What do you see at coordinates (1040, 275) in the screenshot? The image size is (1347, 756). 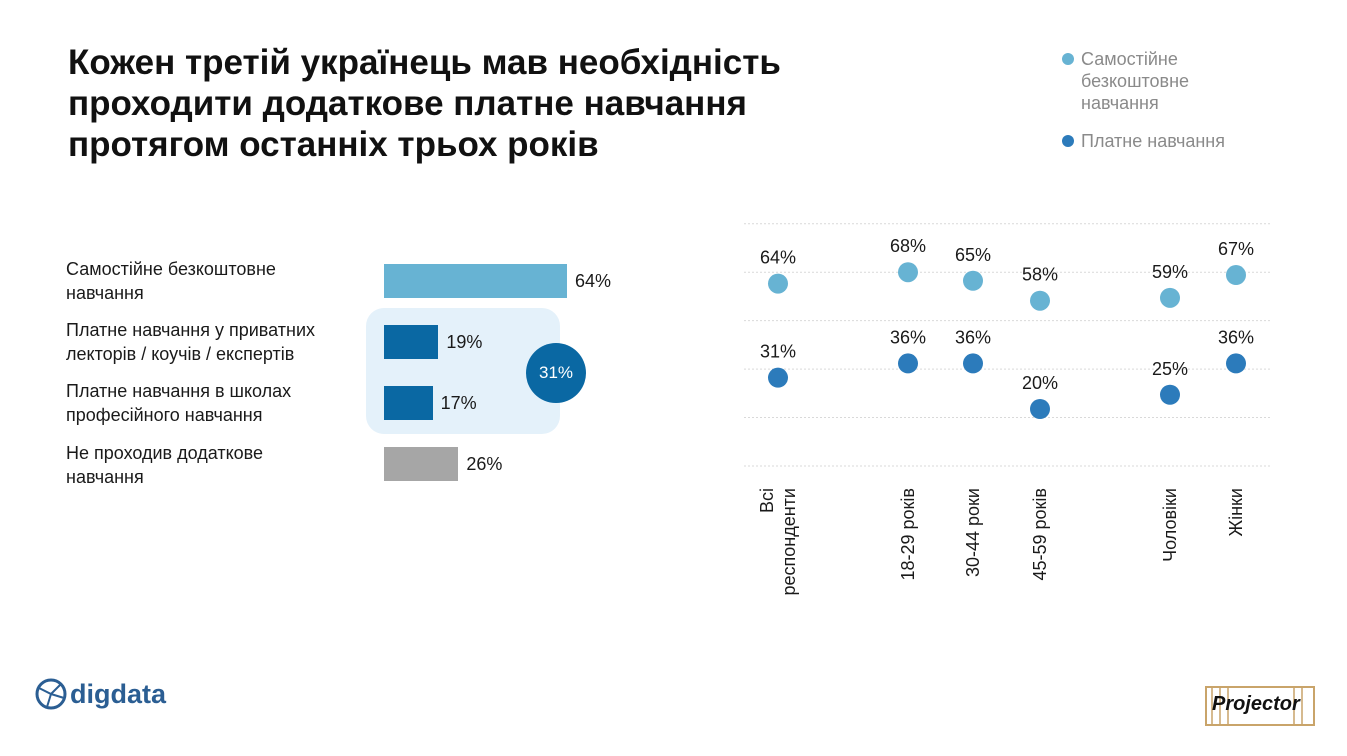 I see `label-free-3: 58%` at bounding box center [1040, 275].